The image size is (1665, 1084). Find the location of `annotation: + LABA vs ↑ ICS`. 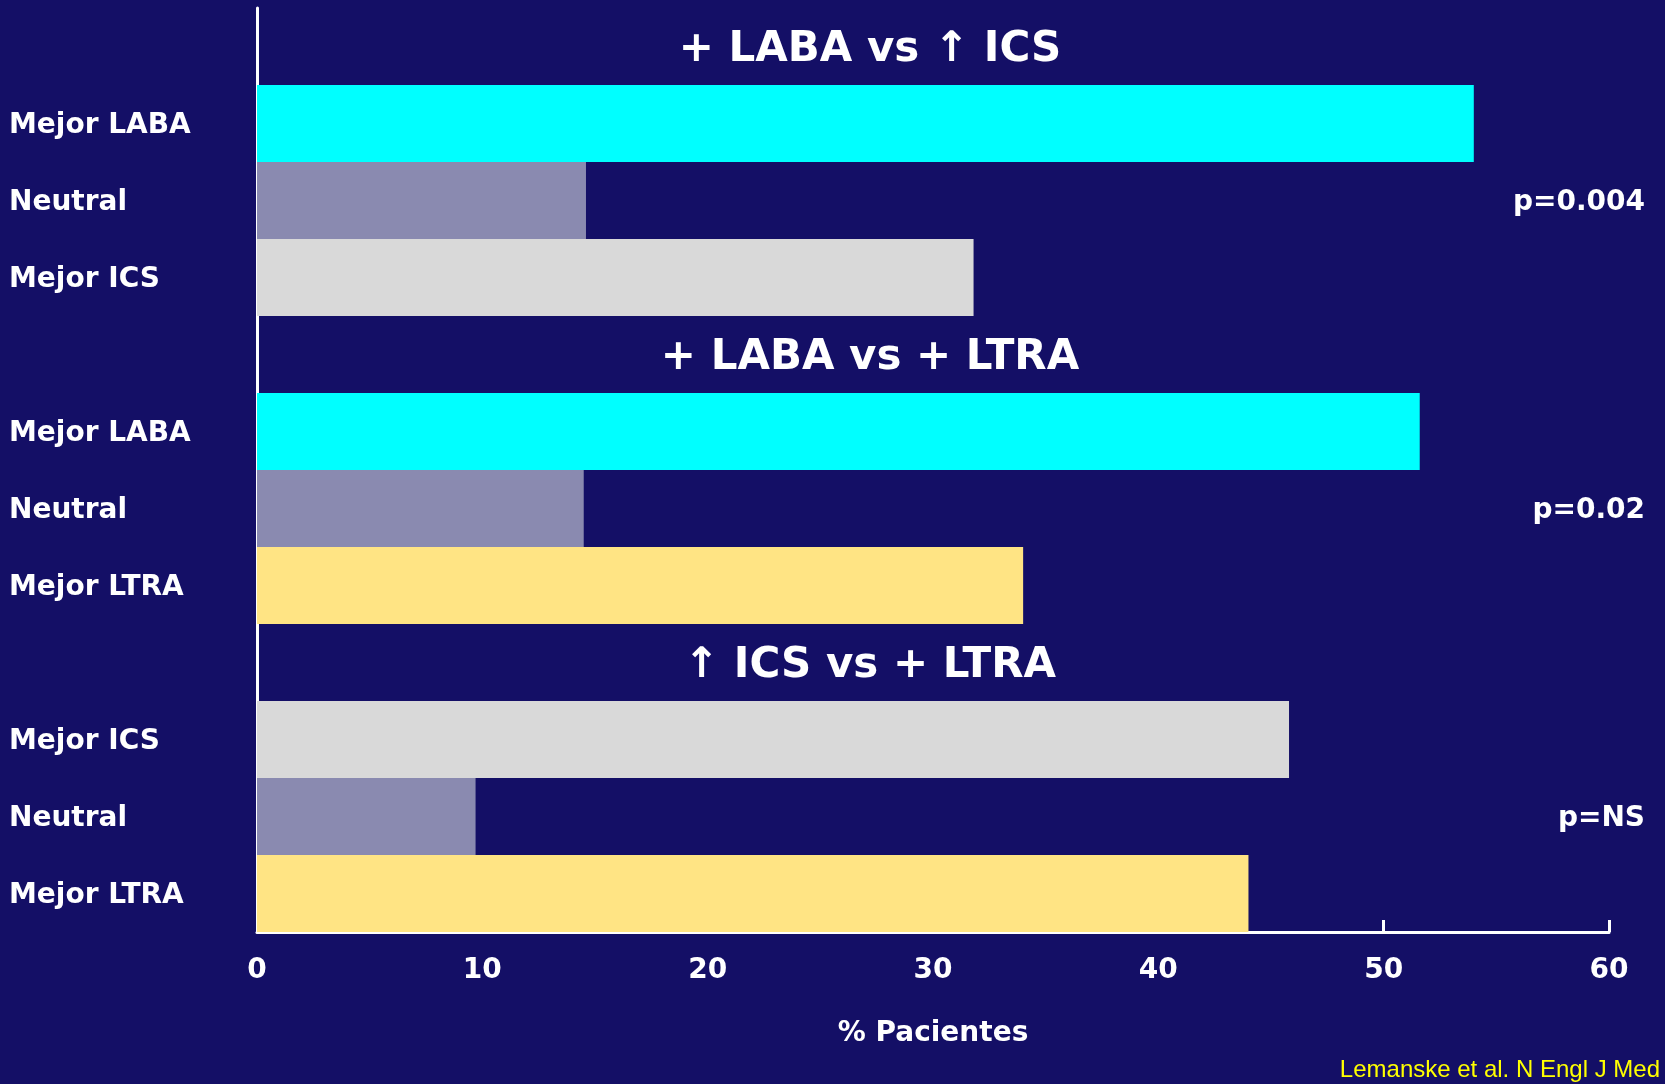

annotation: + LABA vs ↑ ICS is located at coordinates (870, 46).